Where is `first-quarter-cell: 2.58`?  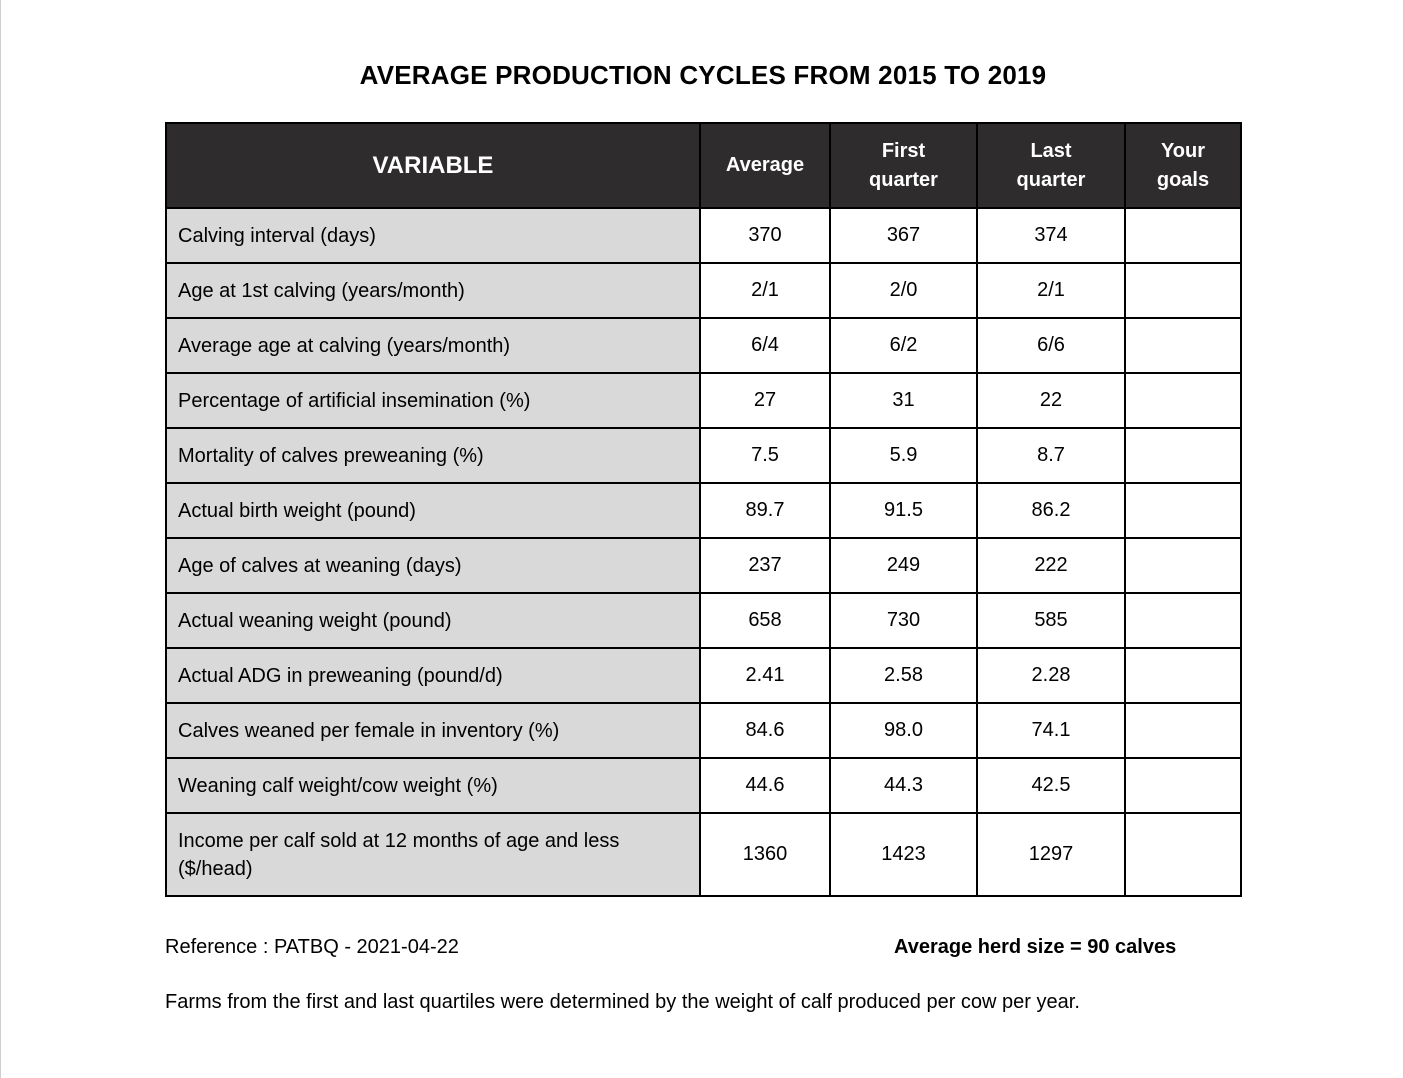
first-quarter-cell: 2.58 is located at coordinates (903, 675).